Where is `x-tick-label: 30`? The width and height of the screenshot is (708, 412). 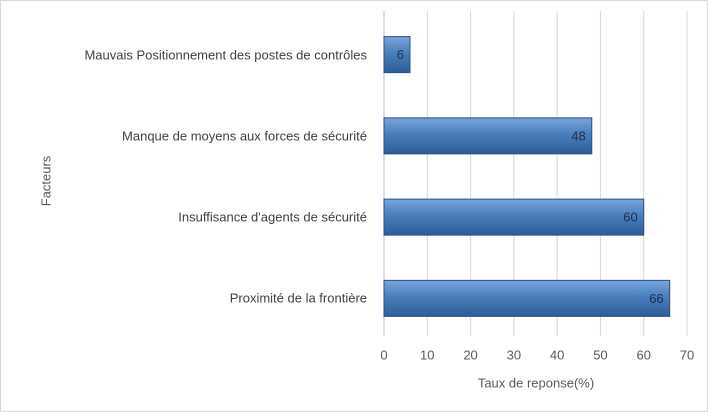
x-tick-label: 30 is located at coordinates (514, 354).